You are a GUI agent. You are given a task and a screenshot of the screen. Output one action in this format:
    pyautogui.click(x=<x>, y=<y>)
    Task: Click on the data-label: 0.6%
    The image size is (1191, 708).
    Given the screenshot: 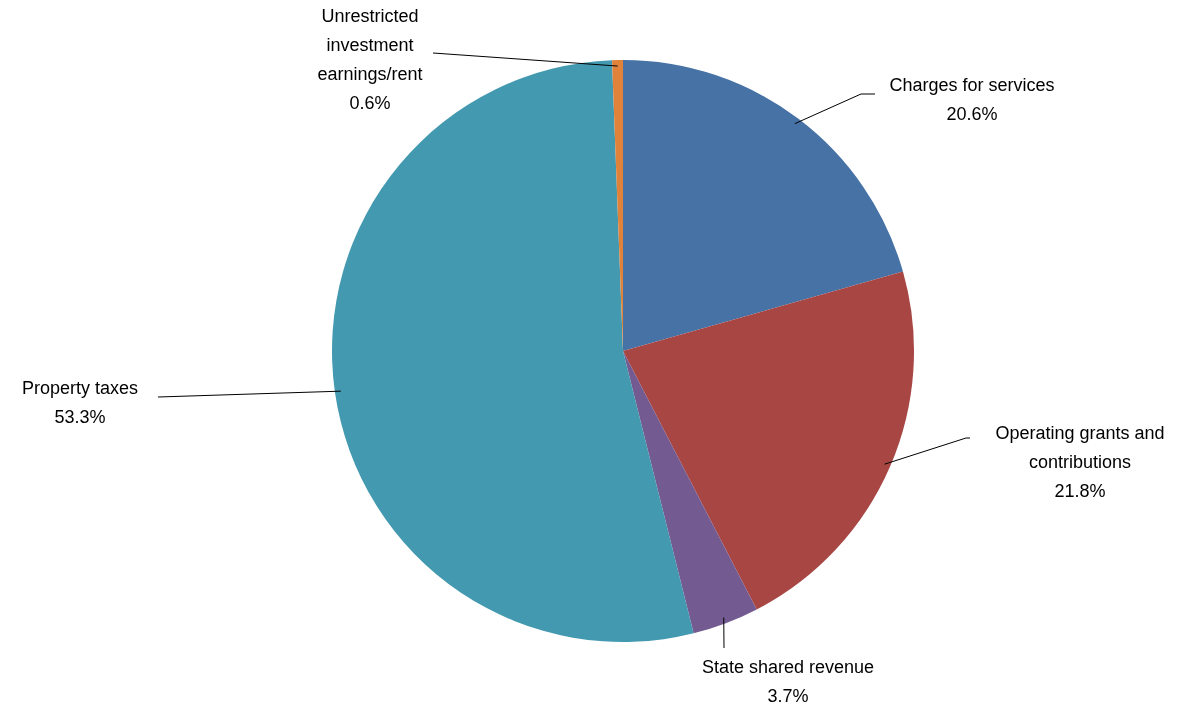 What is the action you would take?
    pyautogui.click(x=370, y=102)
    